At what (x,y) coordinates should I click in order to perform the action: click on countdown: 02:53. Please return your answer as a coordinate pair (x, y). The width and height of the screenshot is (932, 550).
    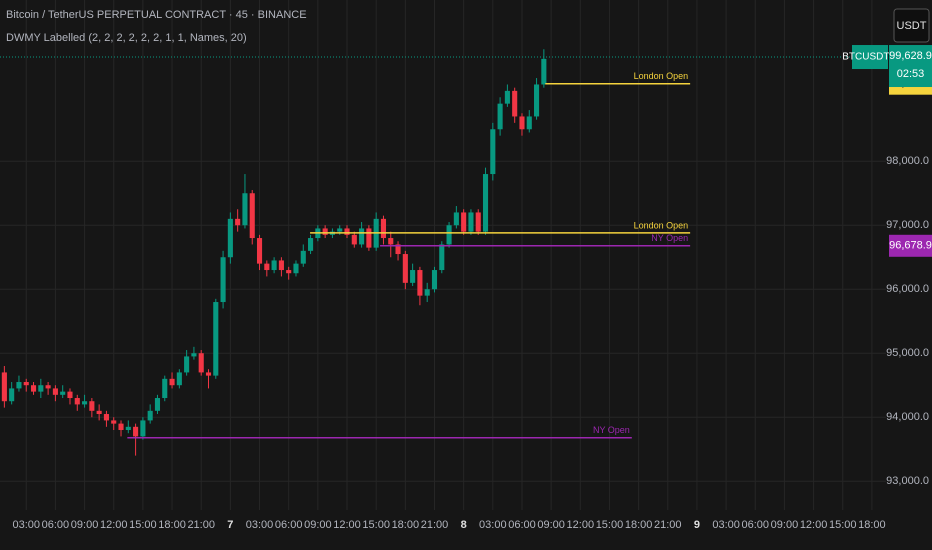
    Looking at the image, I should click on (911, 74).